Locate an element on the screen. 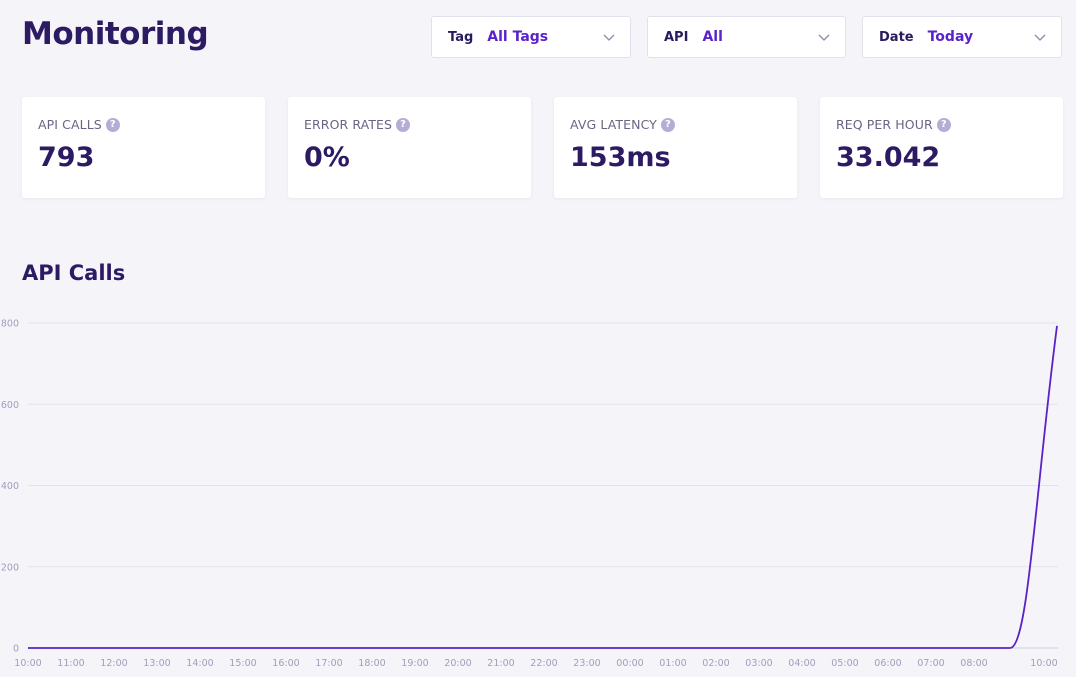 This screenshot has height=677, width=1076. stat-card-avg-latency: AVG LATENCY? 153ms is located at coordinates (675, 147).